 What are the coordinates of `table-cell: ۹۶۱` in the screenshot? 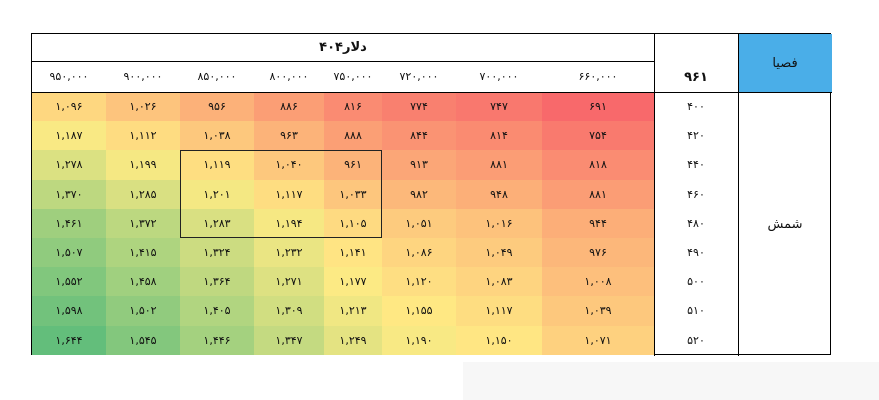 It's located at (353, 165).